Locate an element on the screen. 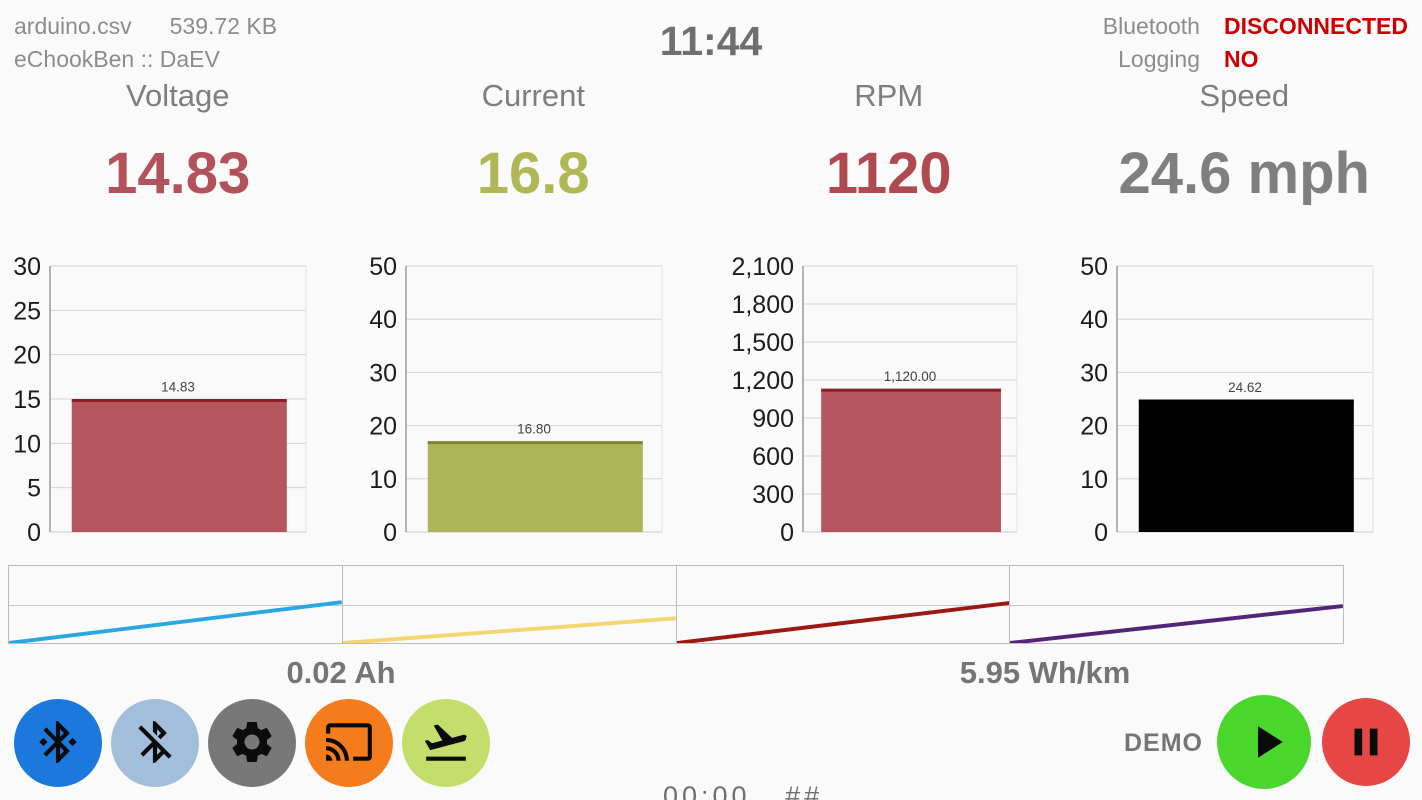 Image resolution: width=1422 pixels, height=800 pixels. connection-status: Bluetooth DISCONNECTED Logging NO is located at coordinates (1255, 43).